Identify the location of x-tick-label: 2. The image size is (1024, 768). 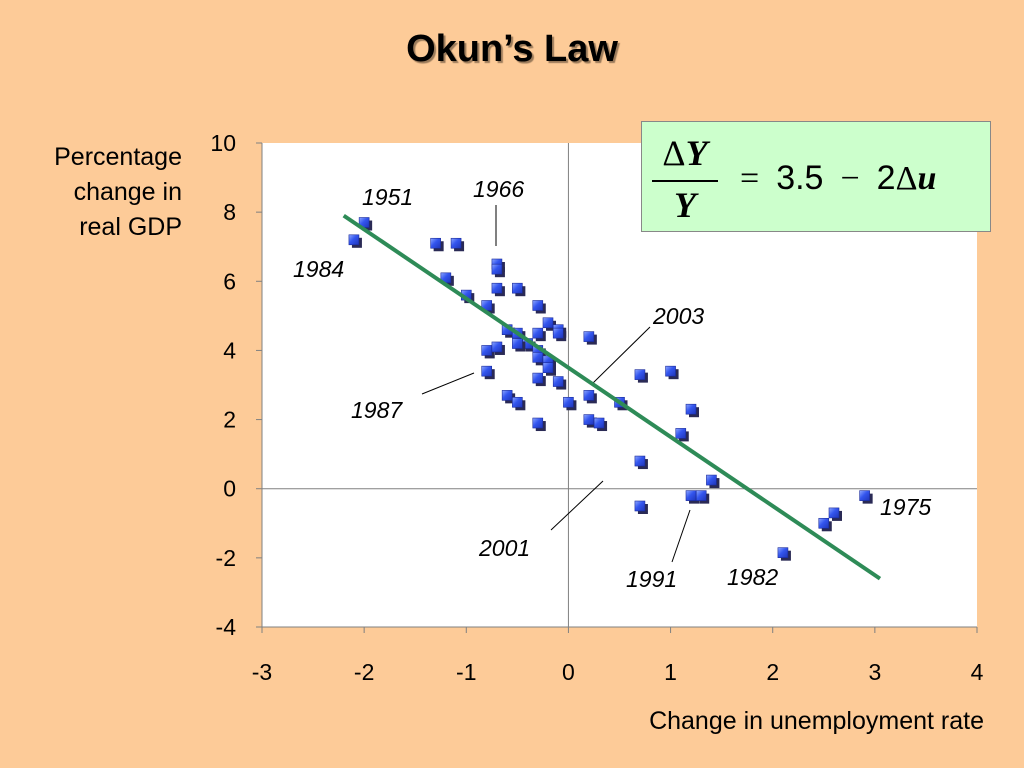
(772, 672).